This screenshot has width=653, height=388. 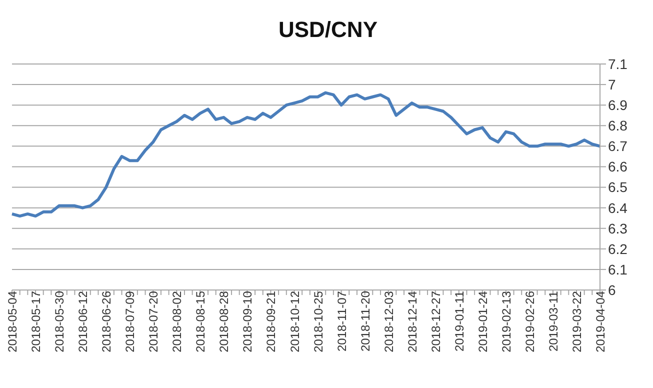 What do you see at coordinates (341, 321) in the screenshot?
I see `x-tick-label: 2018-11-07` at bounding box center [341, 321].